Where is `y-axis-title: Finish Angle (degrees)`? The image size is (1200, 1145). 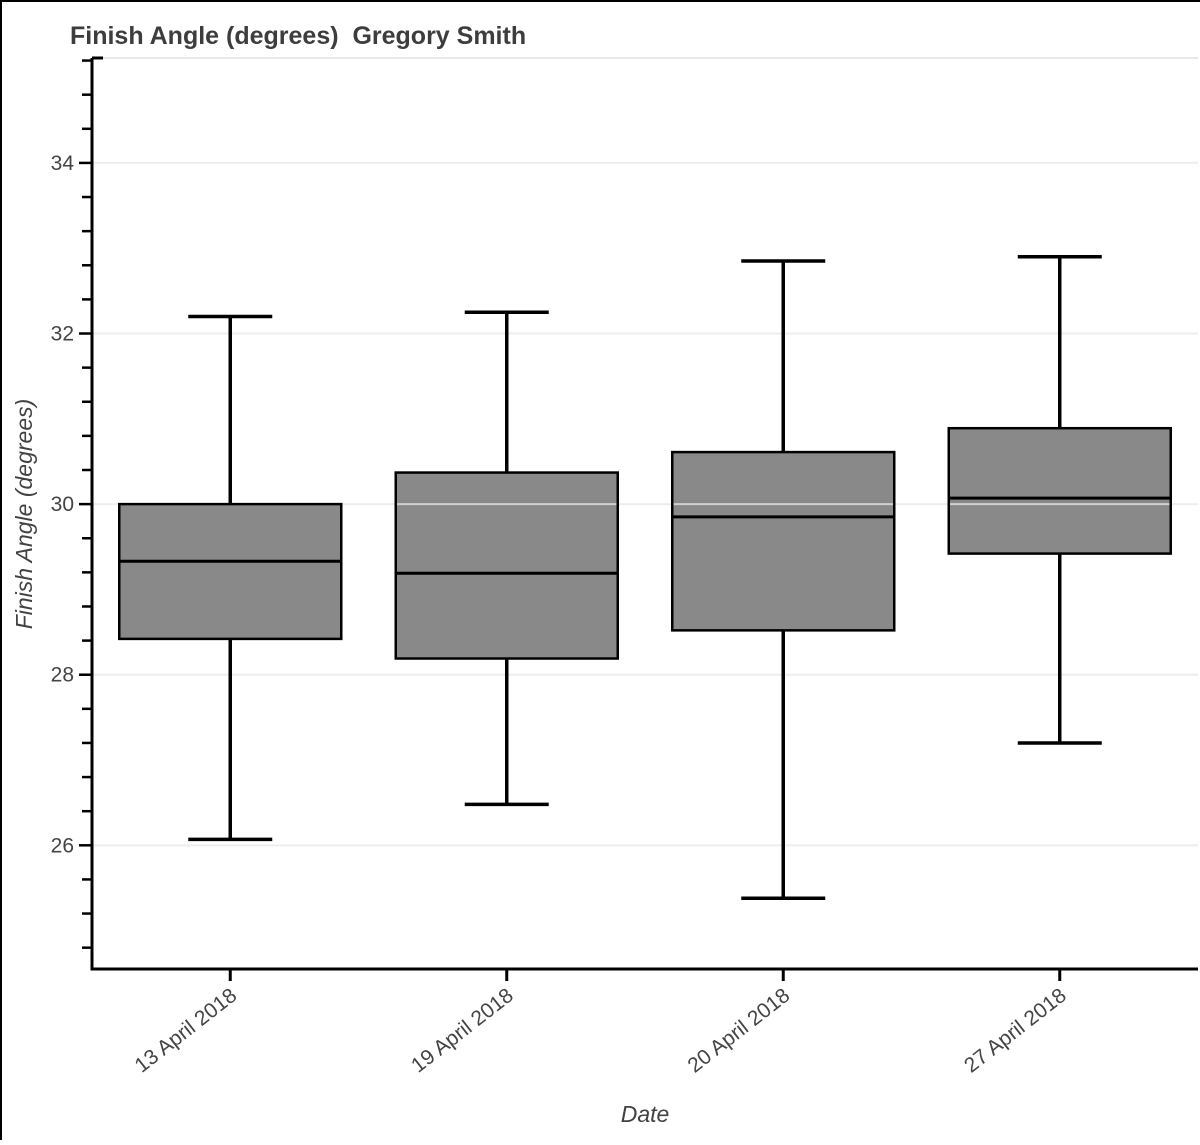 y-axis-title: Finish Angle (degrees) is located at coordinates (24, 514).